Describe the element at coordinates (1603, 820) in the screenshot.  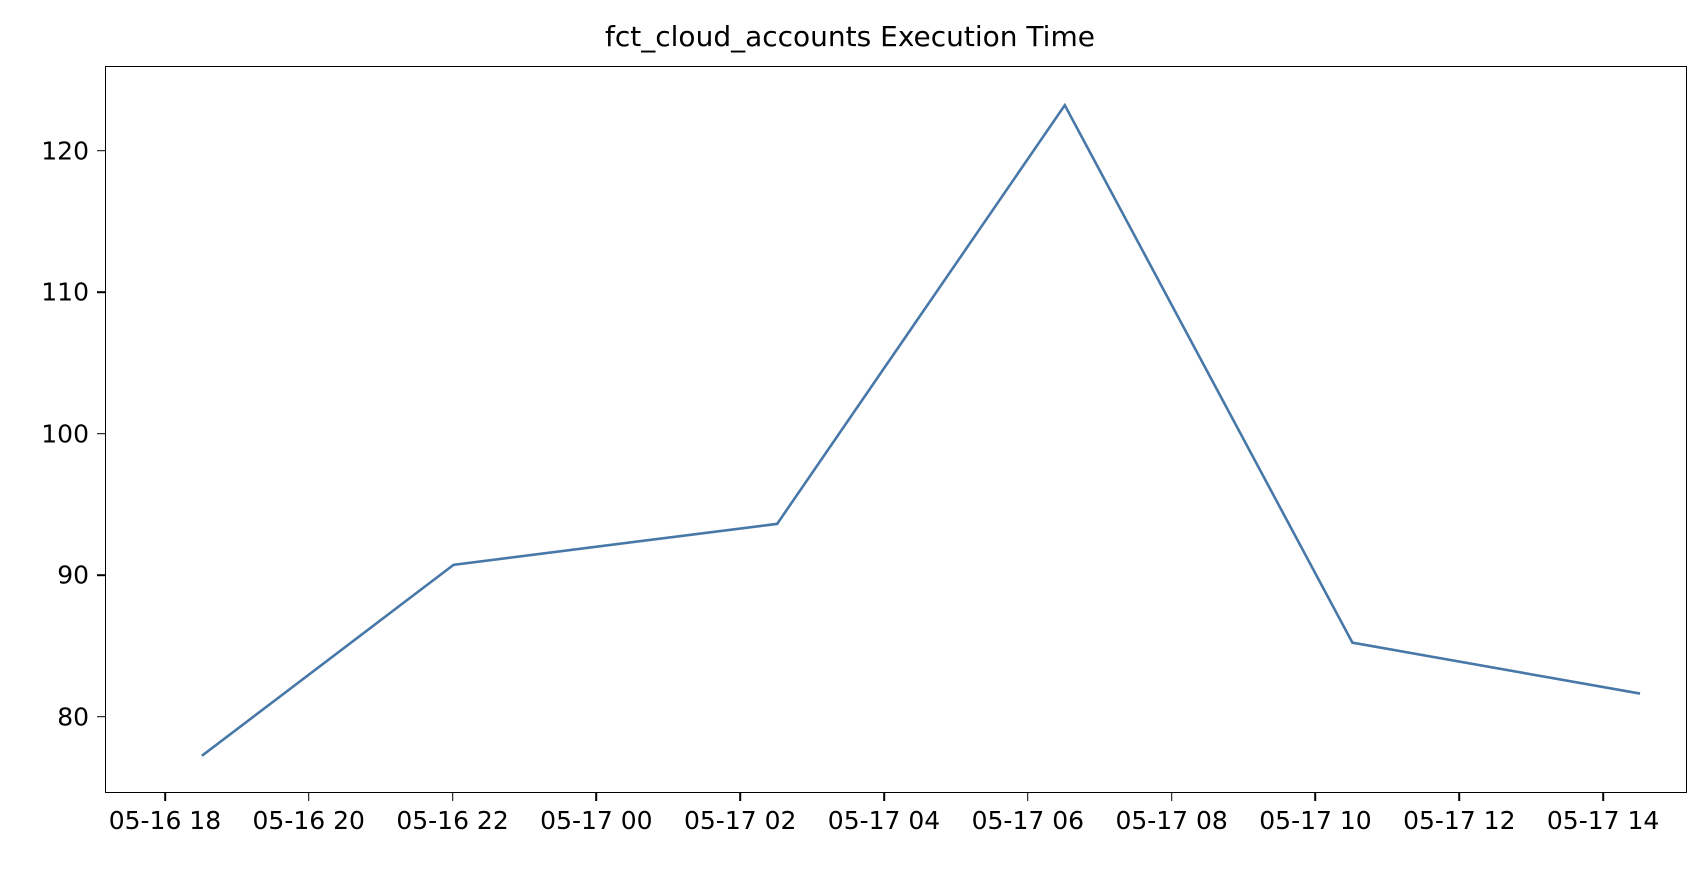
I see `x-tick-label: 05-17 14` at that location.